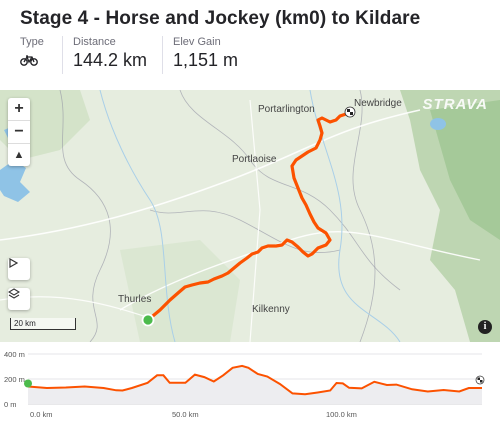  Describe the element at coordinates (14, 293) in the screenshot. I see `layers-icon` at that location.